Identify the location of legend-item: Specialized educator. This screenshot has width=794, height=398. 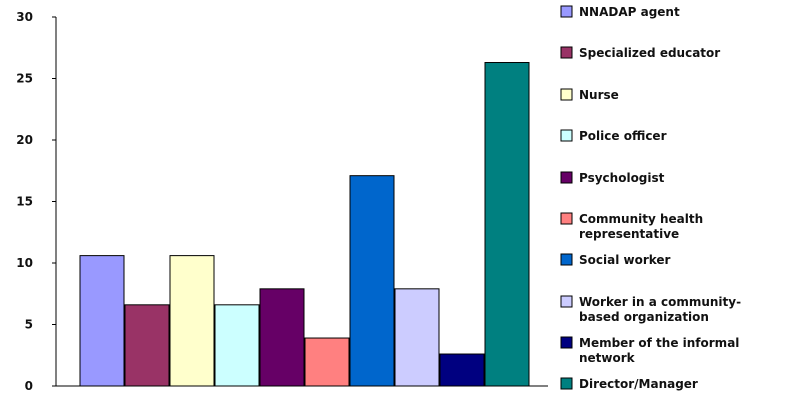
(640, 53).